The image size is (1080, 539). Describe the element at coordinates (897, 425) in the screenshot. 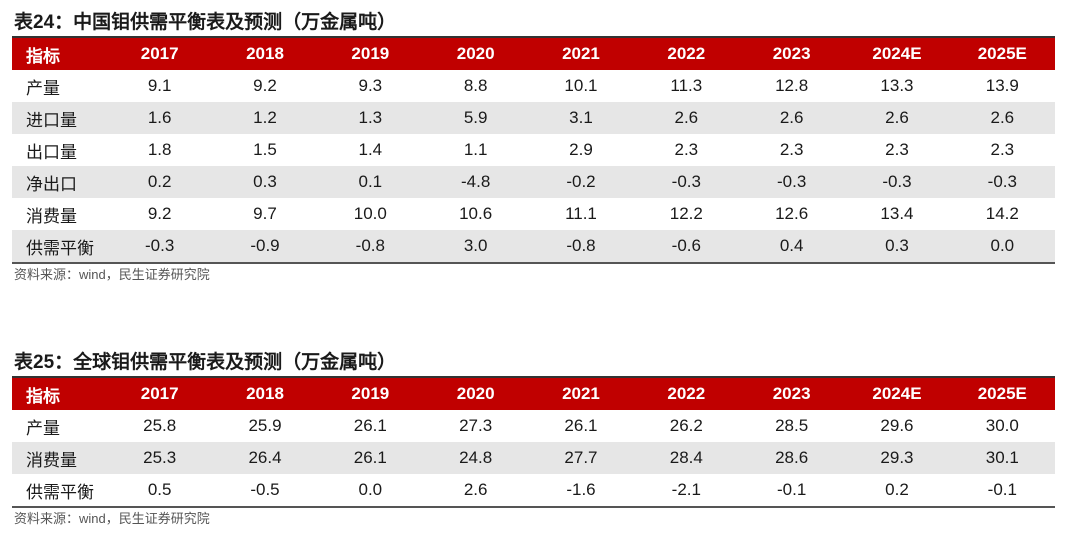

I see `table-cell: 29.6` at that location.